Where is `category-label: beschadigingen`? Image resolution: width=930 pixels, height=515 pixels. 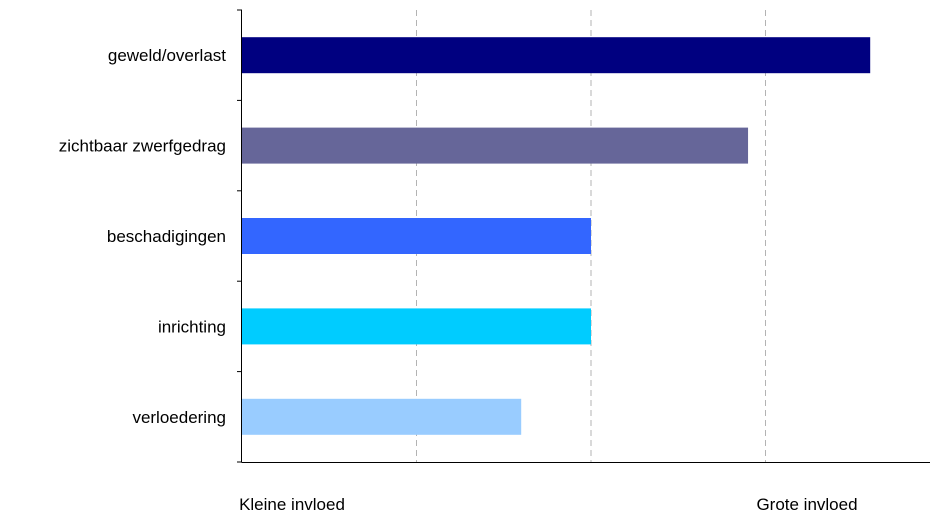
category-label: beschadigingen is located at coordinates (166, 236).